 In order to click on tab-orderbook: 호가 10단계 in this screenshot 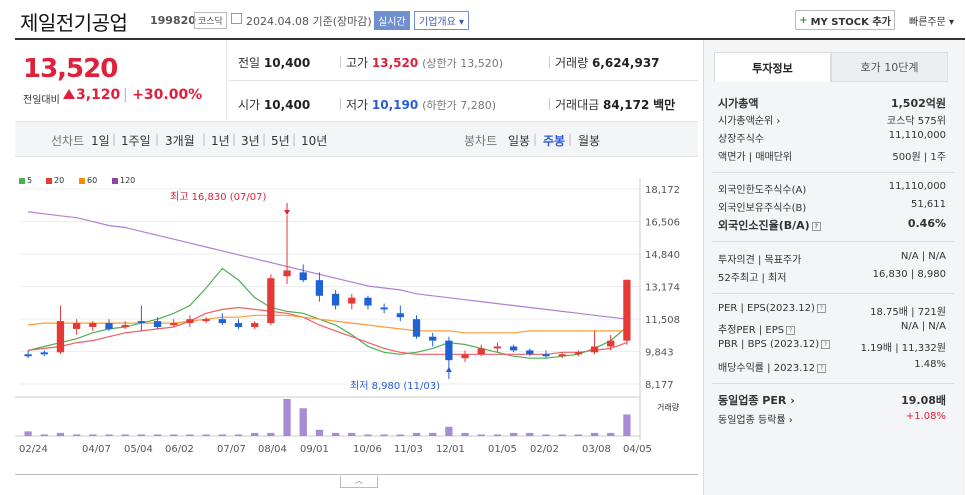, I will do `click(889, 67)`.